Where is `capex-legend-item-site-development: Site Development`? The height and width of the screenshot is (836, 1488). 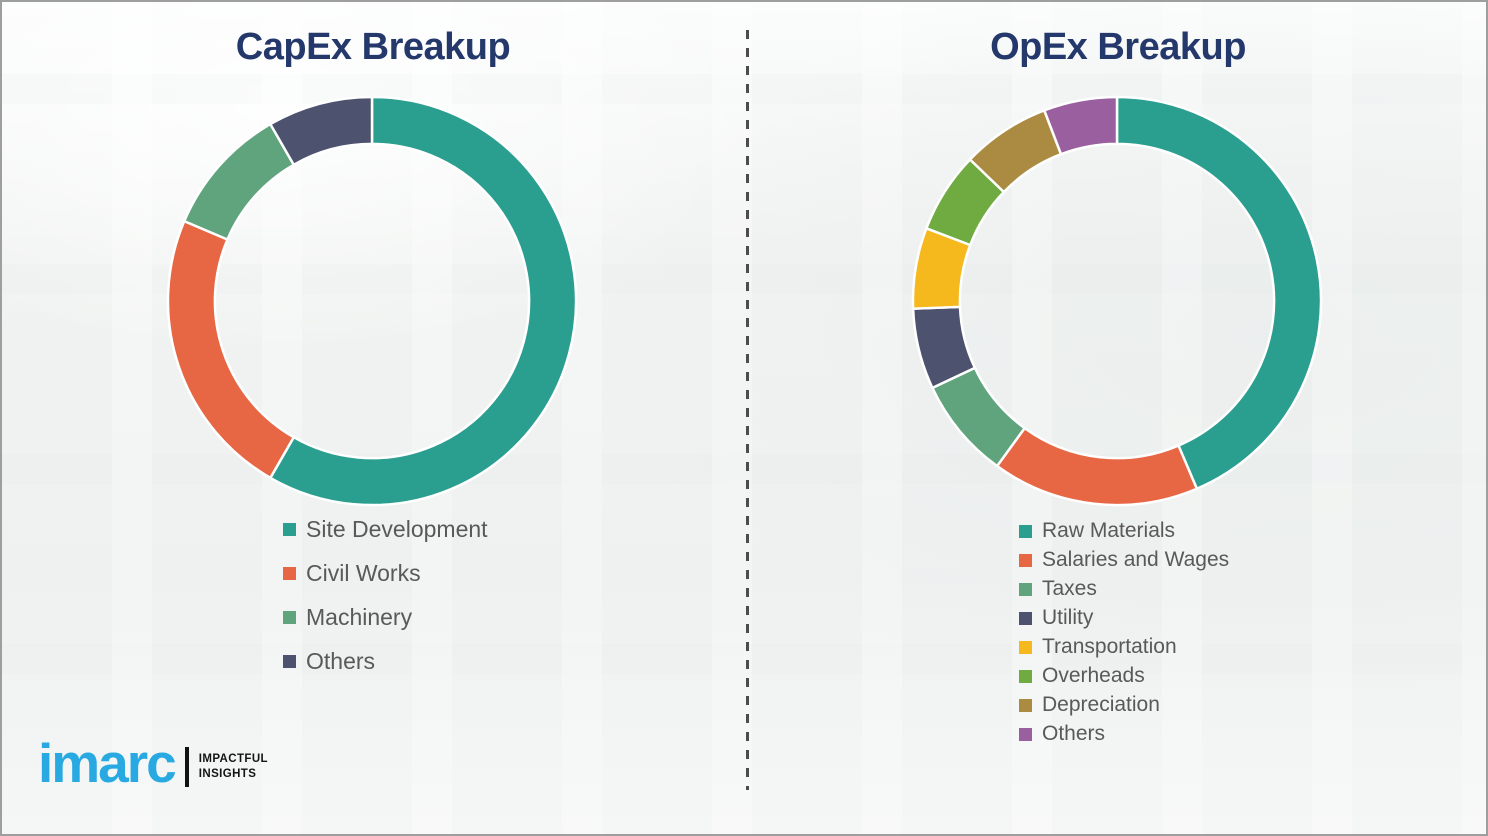
capex-legend-item-site-development: Site Development is located at coordinates (385, 529).